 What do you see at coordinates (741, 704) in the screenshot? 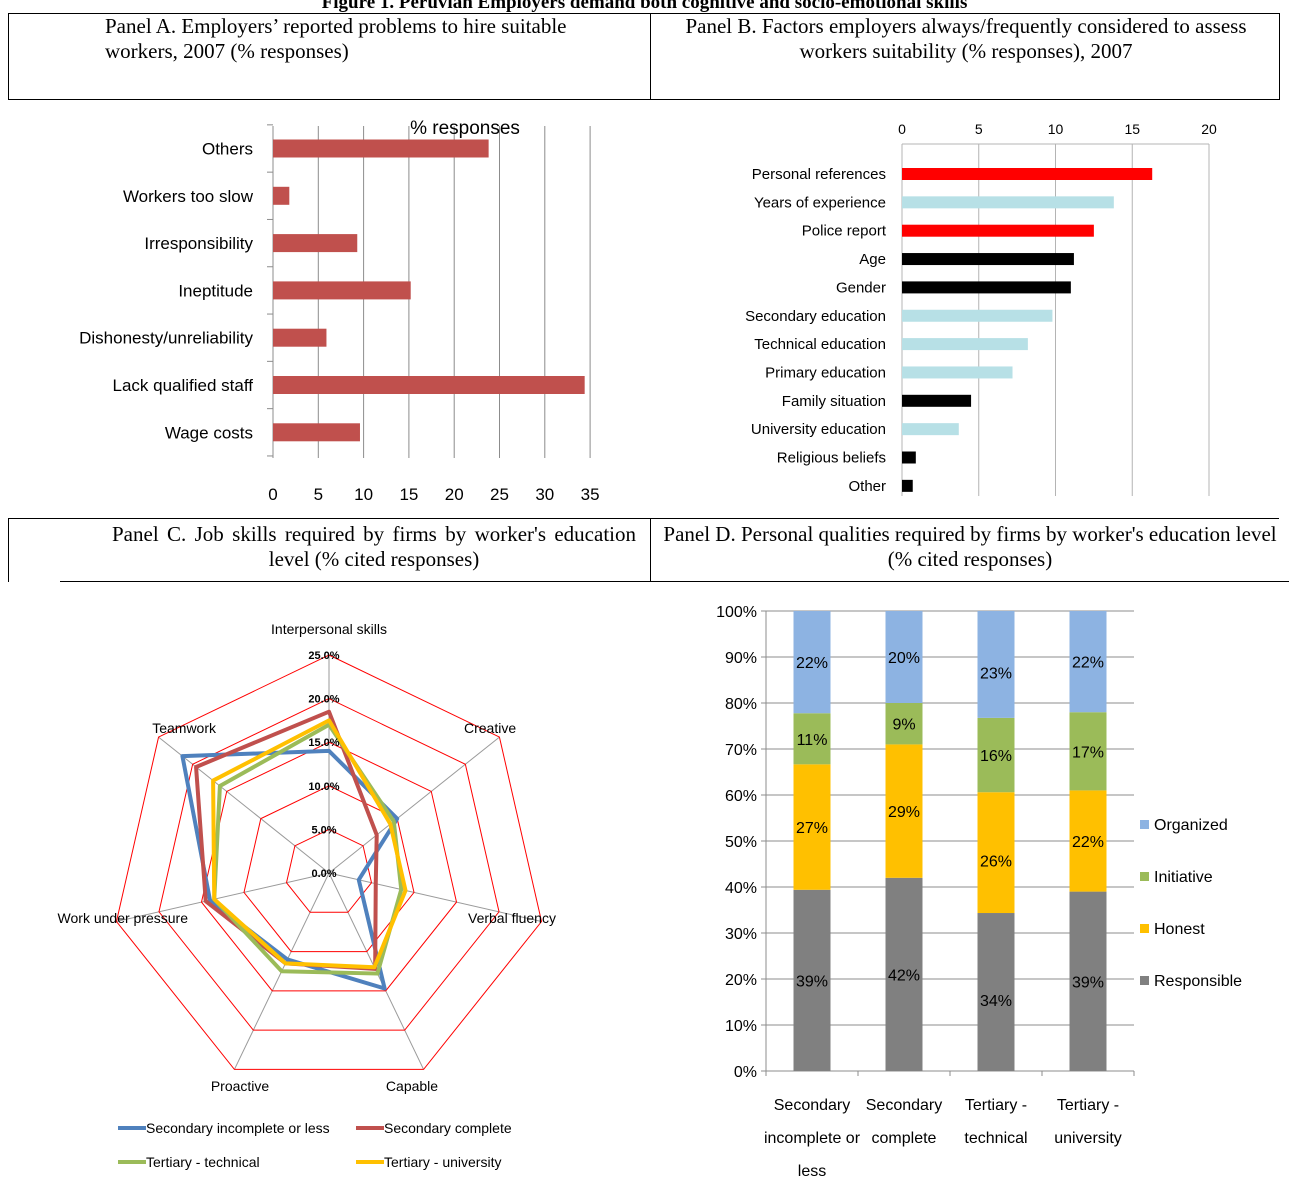
I see `y-tick-label: 80%` at bounding box center [741, 704].